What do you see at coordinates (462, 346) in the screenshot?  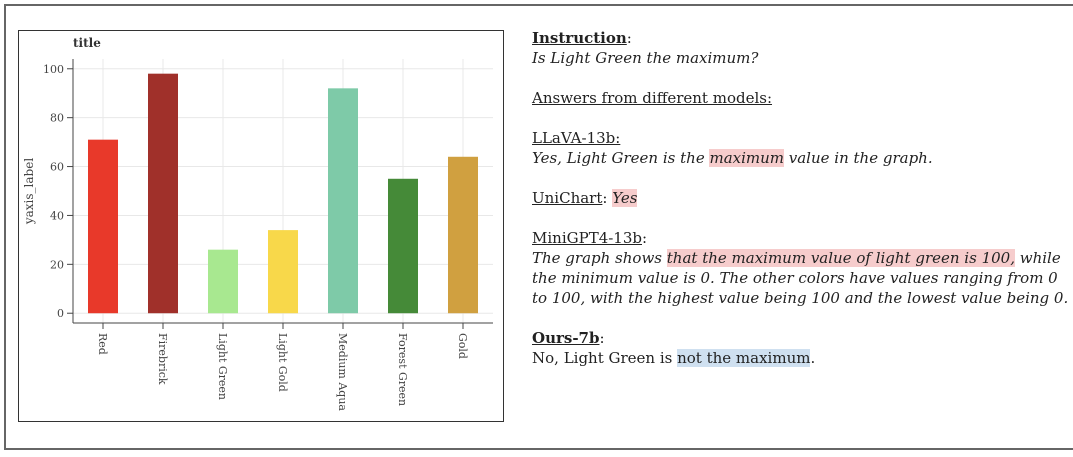 I see `x-tick-label: Gold` at bounding box center [462, 346].